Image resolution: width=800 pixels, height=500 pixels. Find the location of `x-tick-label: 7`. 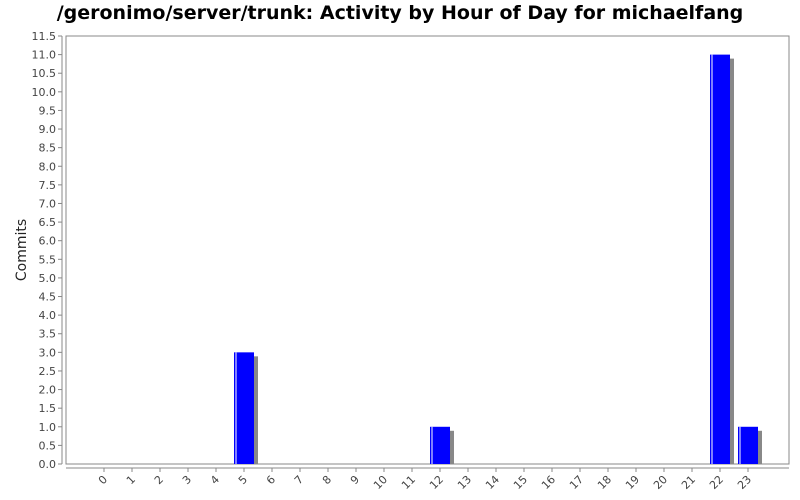

x-tick-label: 7 is located at coordinates (299, 480).